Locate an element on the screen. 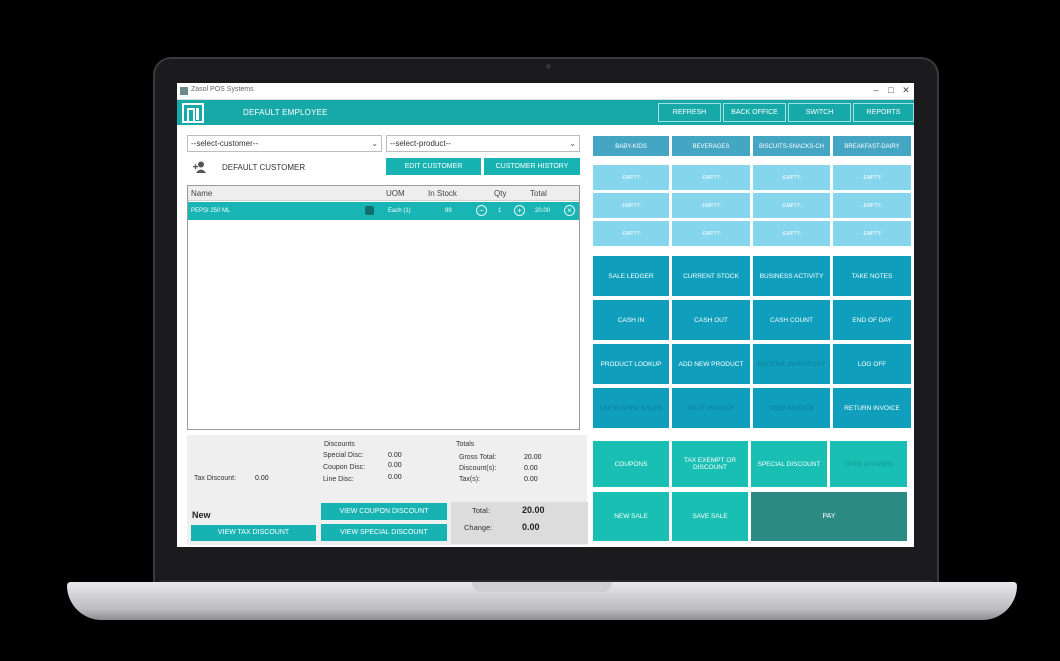 This screenshot has height=661, width=1060. back-office-button: BACK OFFICE is located at coordinates (754, 112).